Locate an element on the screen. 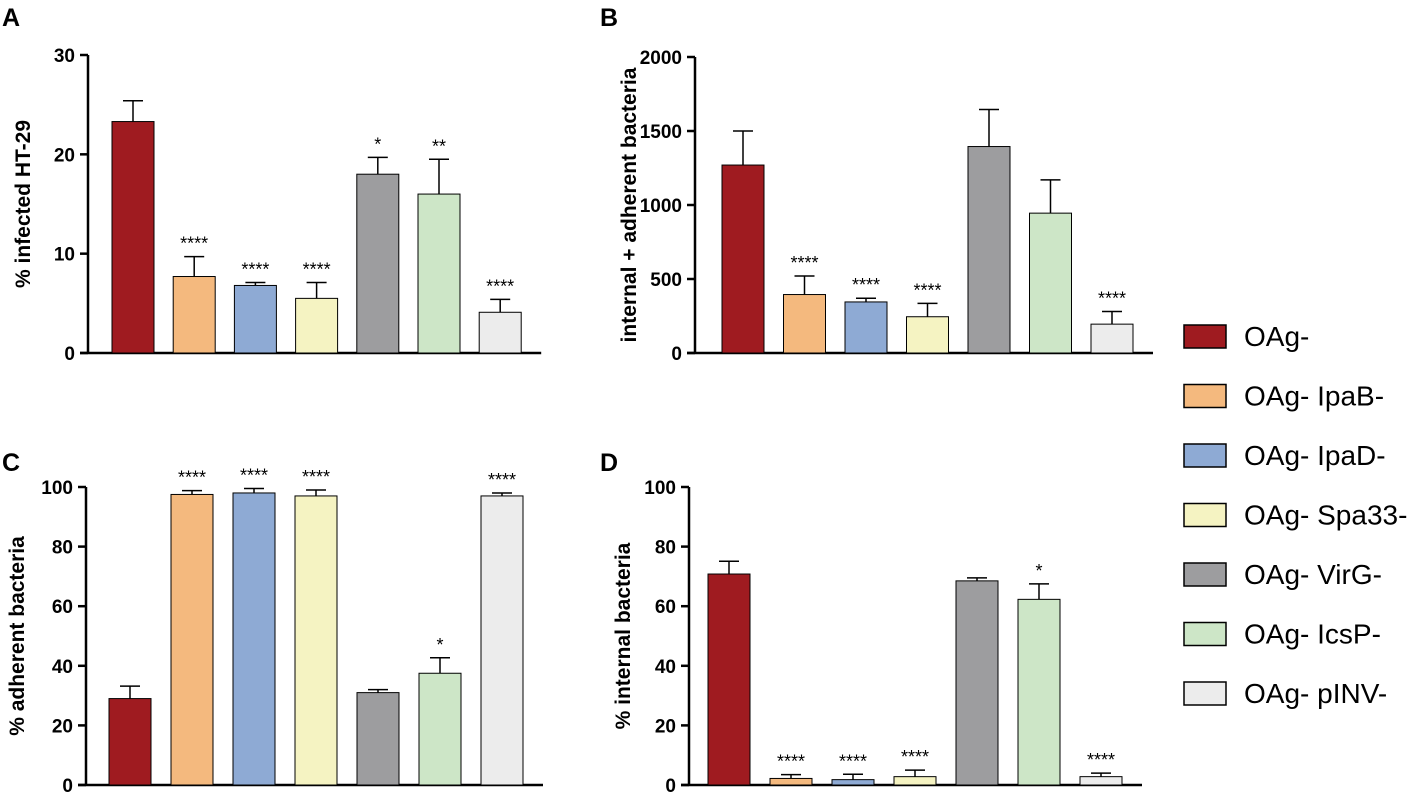 This screenshot has height=793, width=1427. legend-label: OAg- Spa33- is located at coordinates (1325, 515).